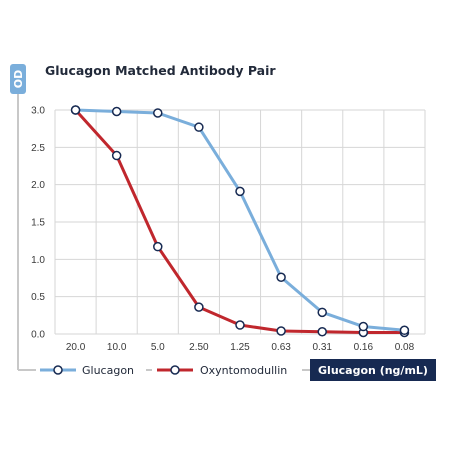 This screenshot has height=450, width=450. I want to click on legend-marker-oxyntomodullin, so click(175, 370).